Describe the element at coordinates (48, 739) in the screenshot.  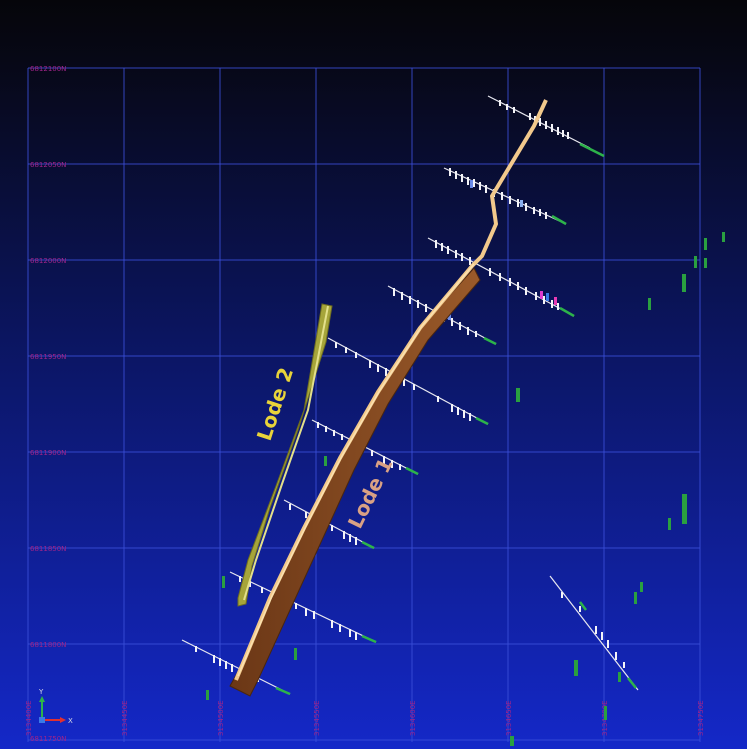
I see `northing-label: 6811750N` at that location.